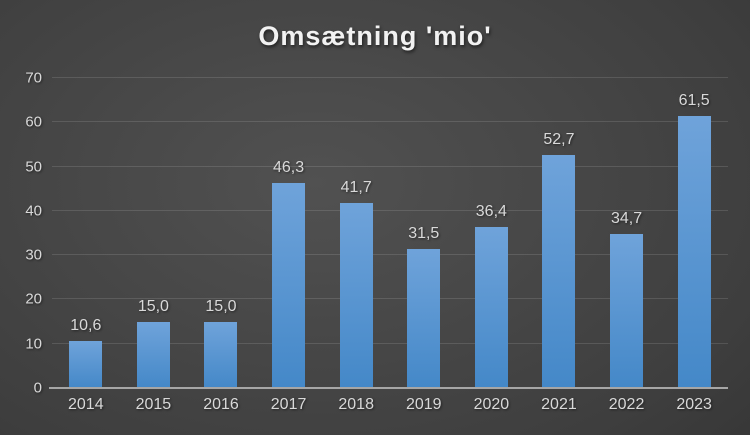 This screenshot has width=750, height=435. I want to click on bar-2023, so click(694, 251).